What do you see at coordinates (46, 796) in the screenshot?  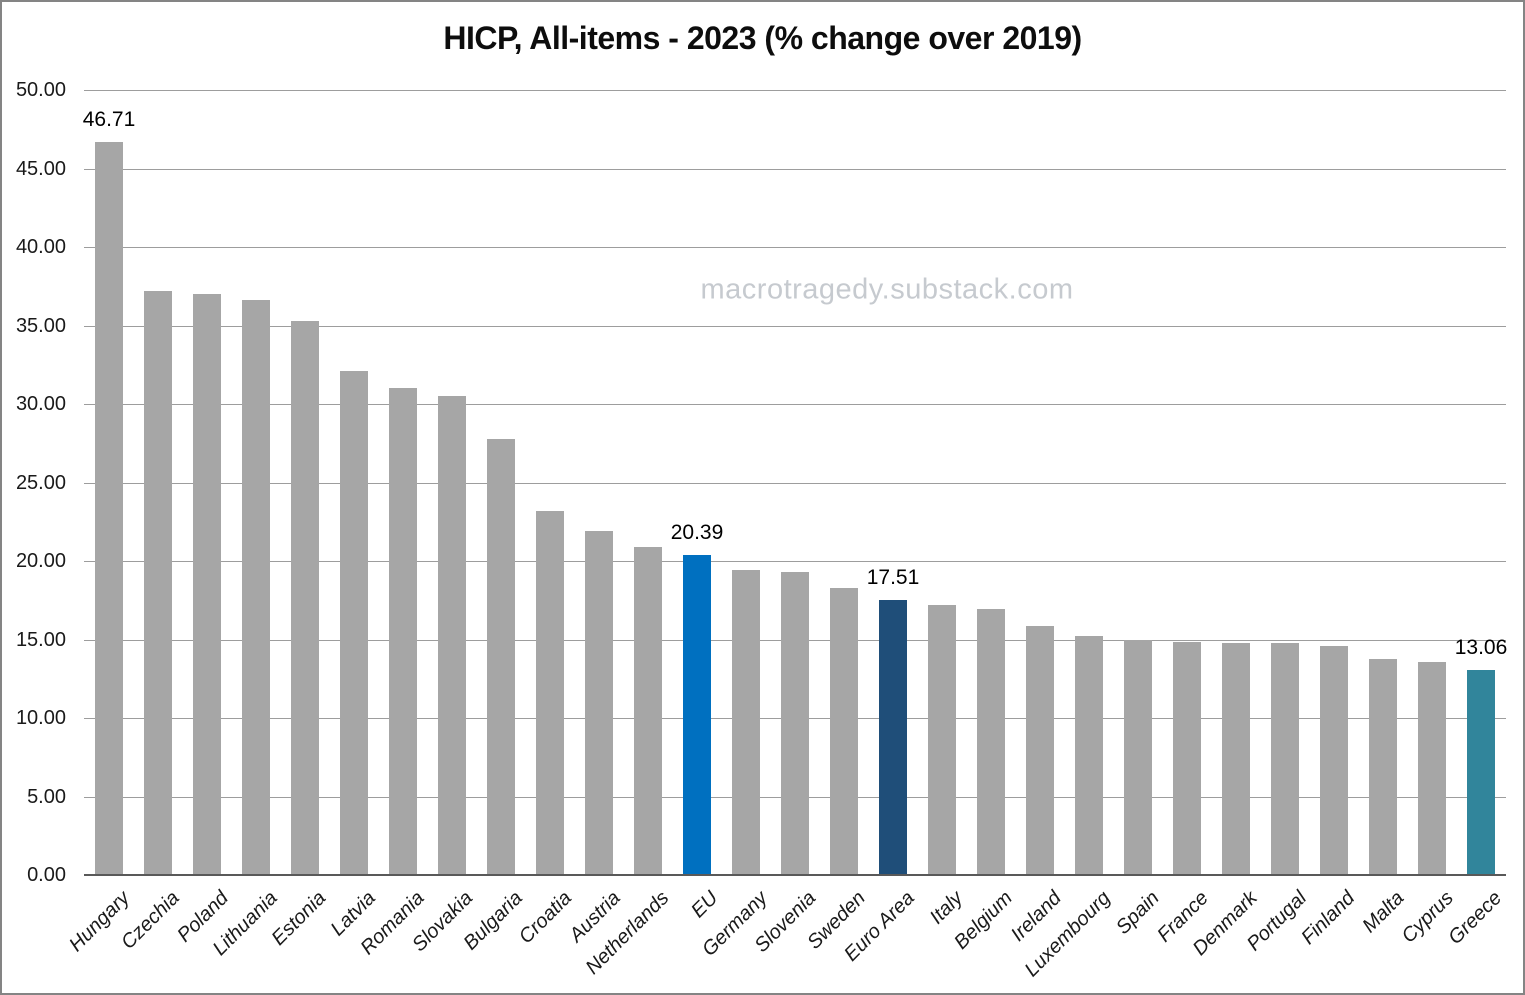 I see `y-tick-5.00: 5.00` at bounding box center [46, 796].